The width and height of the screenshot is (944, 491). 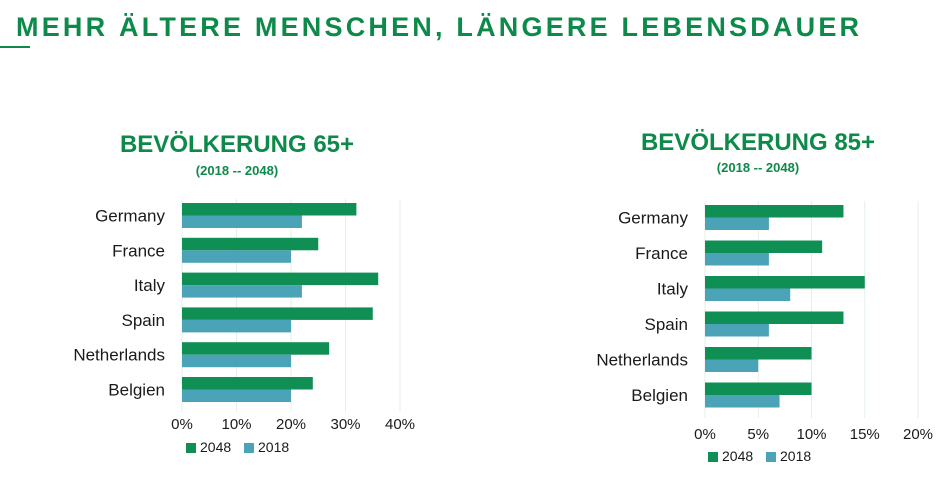 What do you see at coordinates (191, 448) in the screenshot?
I see `chart-1-legend-swatch-2048` at bounding box center [191, 448].